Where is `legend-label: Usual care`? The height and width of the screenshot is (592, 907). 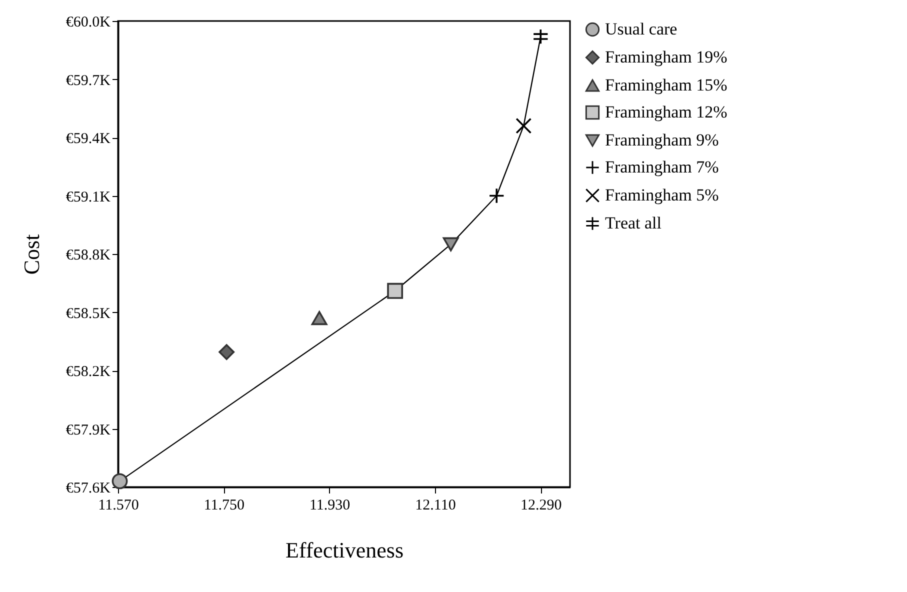 legend-label: Usual care is located at coordinates (641, 29).